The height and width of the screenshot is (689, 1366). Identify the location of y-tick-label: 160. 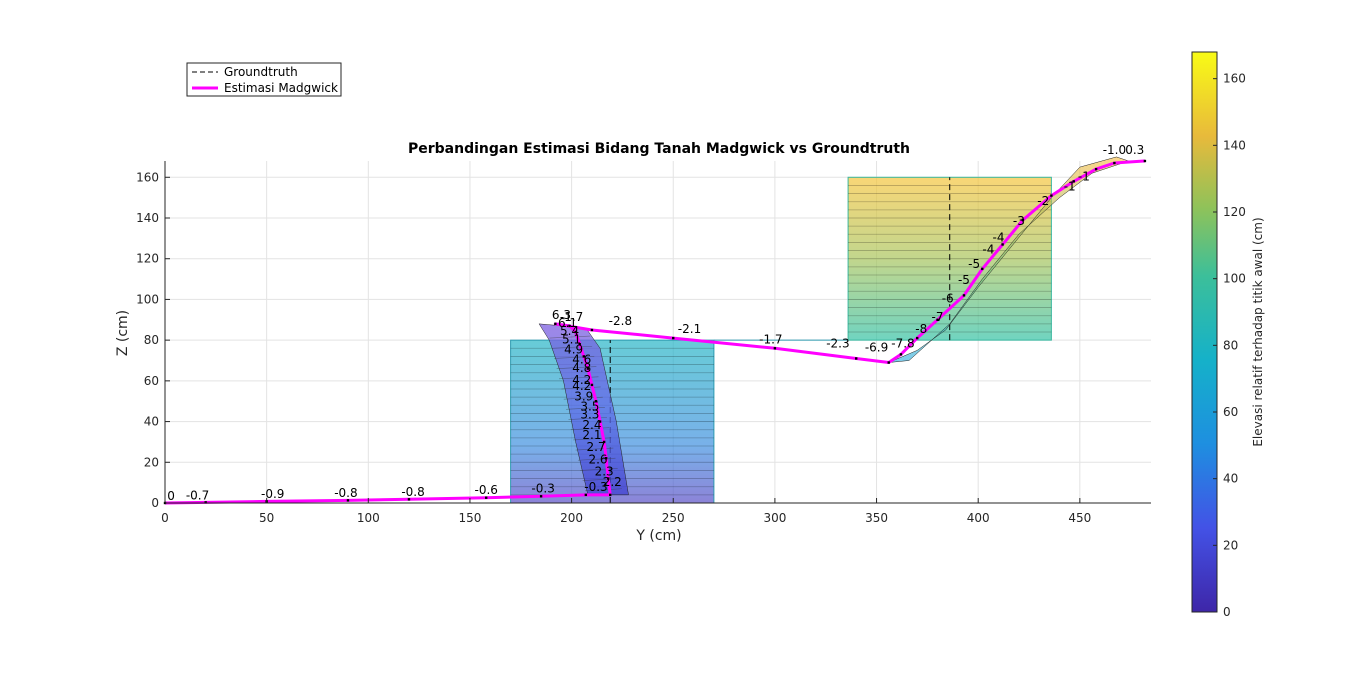
(147, 177).